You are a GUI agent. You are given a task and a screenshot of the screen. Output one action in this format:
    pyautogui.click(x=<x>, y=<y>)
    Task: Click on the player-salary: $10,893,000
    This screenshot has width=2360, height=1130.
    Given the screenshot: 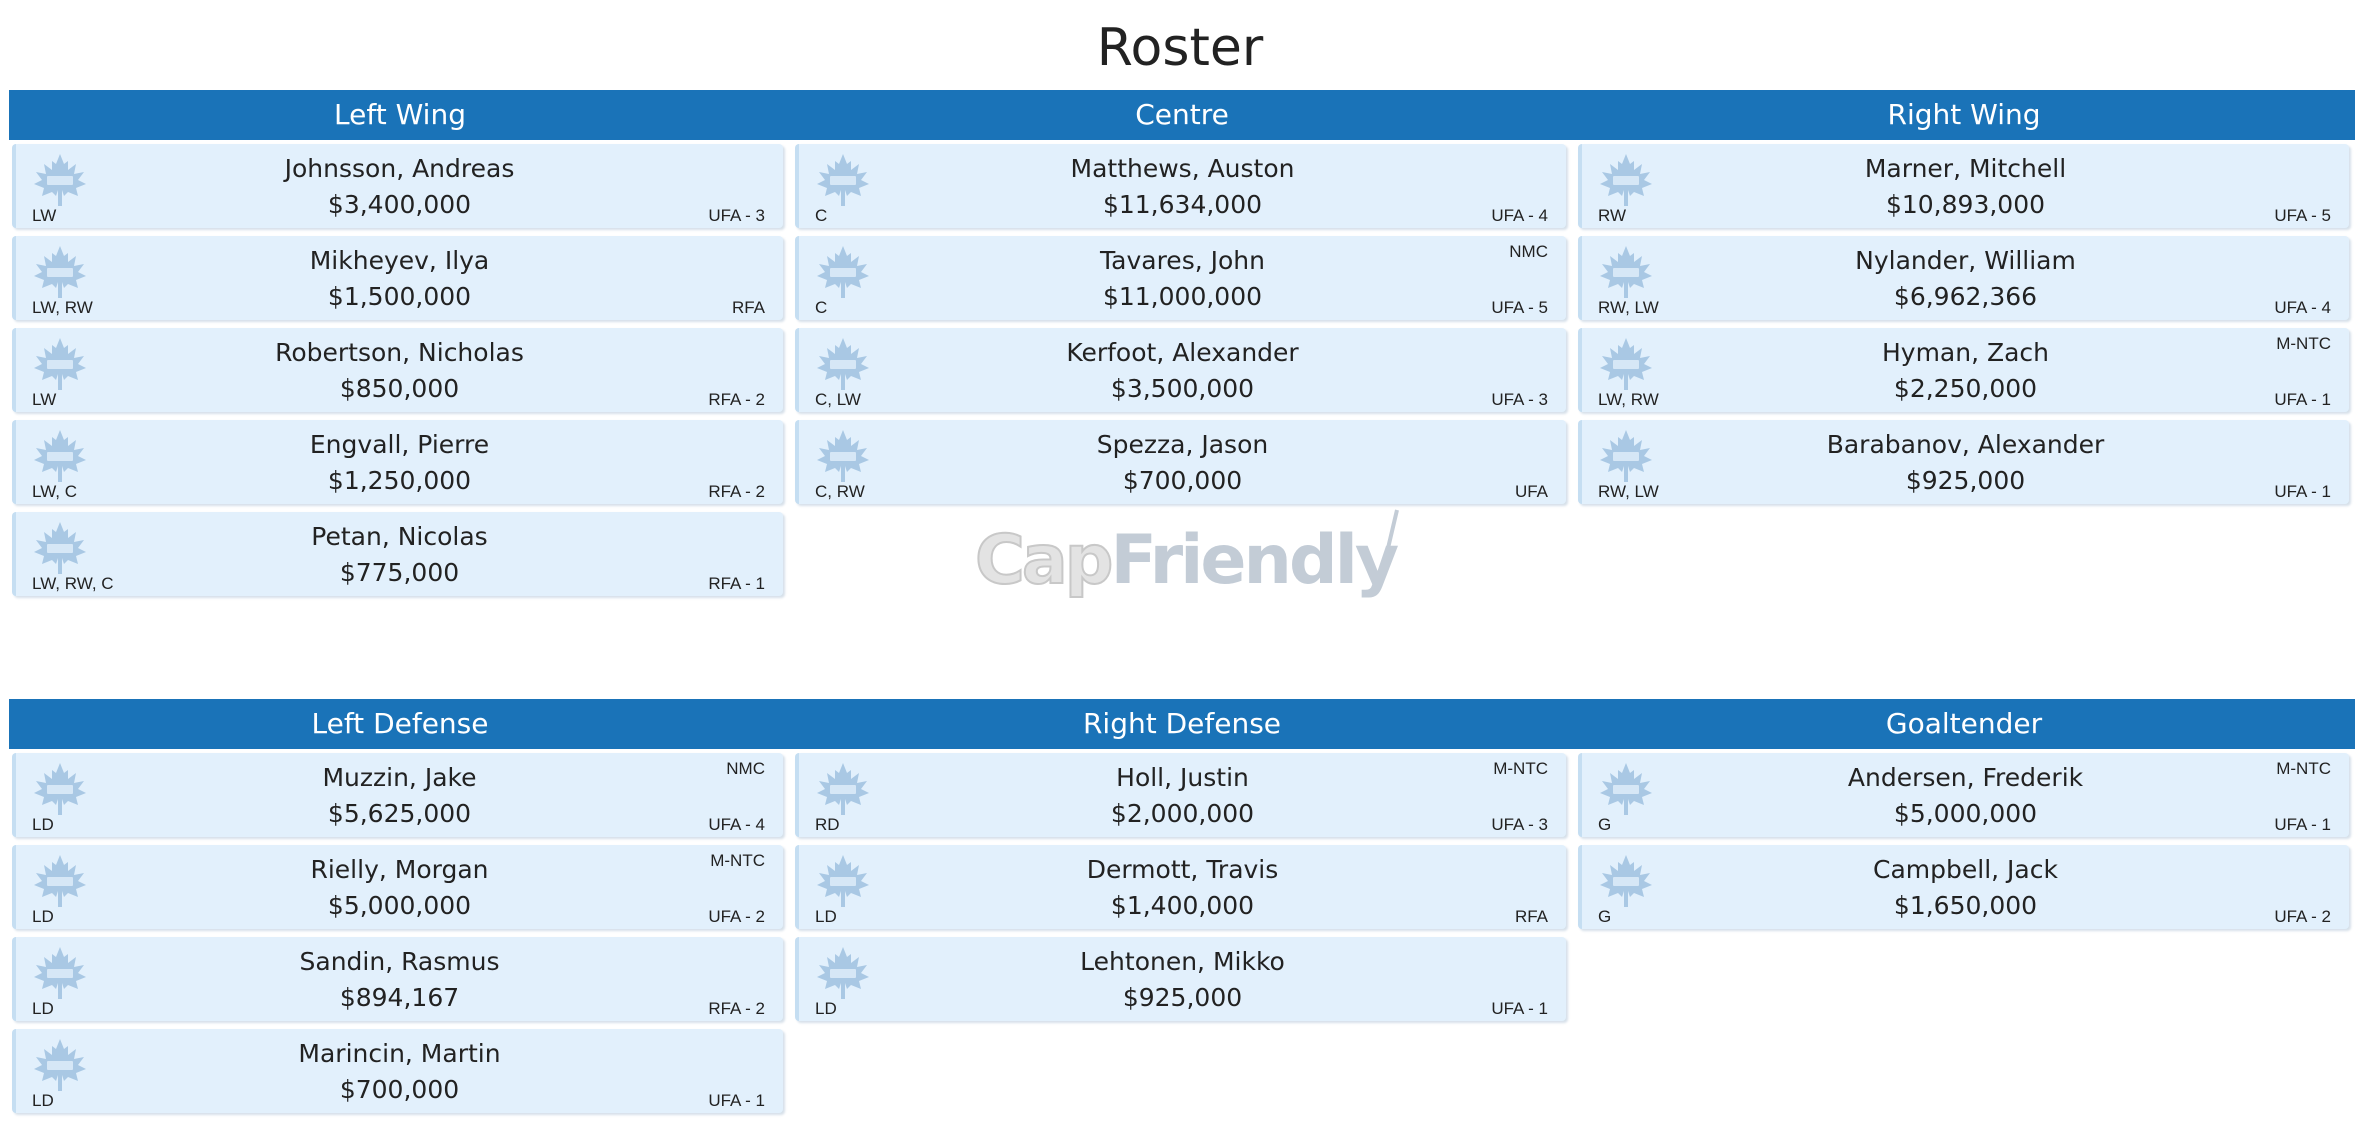 What is the action you would take?
    pyautogui.click(x=1965, y=204)
    